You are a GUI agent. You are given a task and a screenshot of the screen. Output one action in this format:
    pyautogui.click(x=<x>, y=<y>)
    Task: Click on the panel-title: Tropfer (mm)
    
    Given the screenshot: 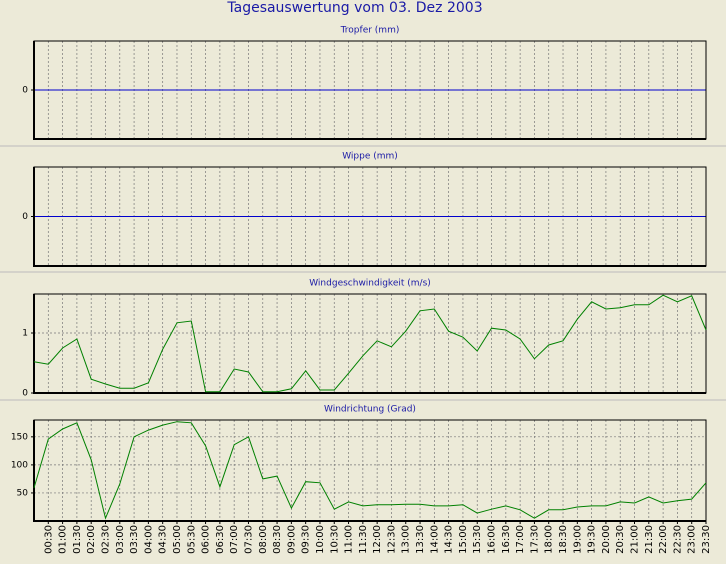 What is the action you would take?
    pyautogui.click(x=370, y=31)
    